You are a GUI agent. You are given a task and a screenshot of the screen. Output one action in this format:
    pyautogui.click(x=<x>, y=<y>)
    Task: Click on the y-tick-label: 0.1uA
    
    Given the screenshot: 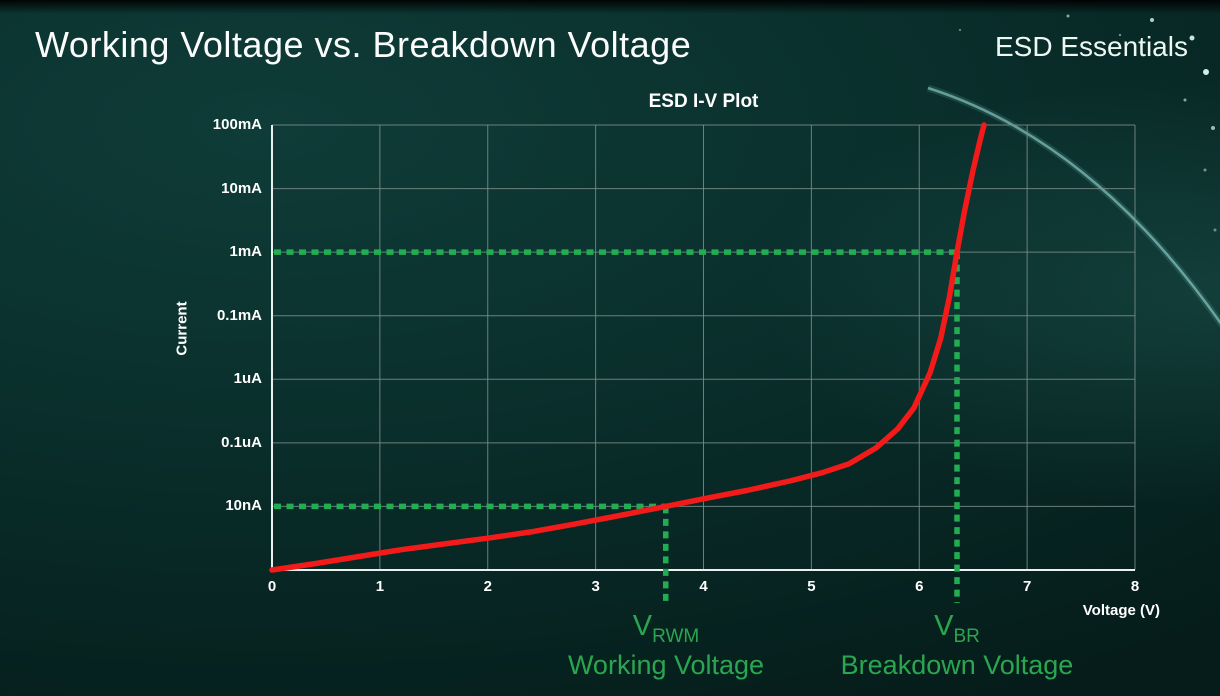 What is the action you would take?
    pyautogui.click(x=241, y=442)
    